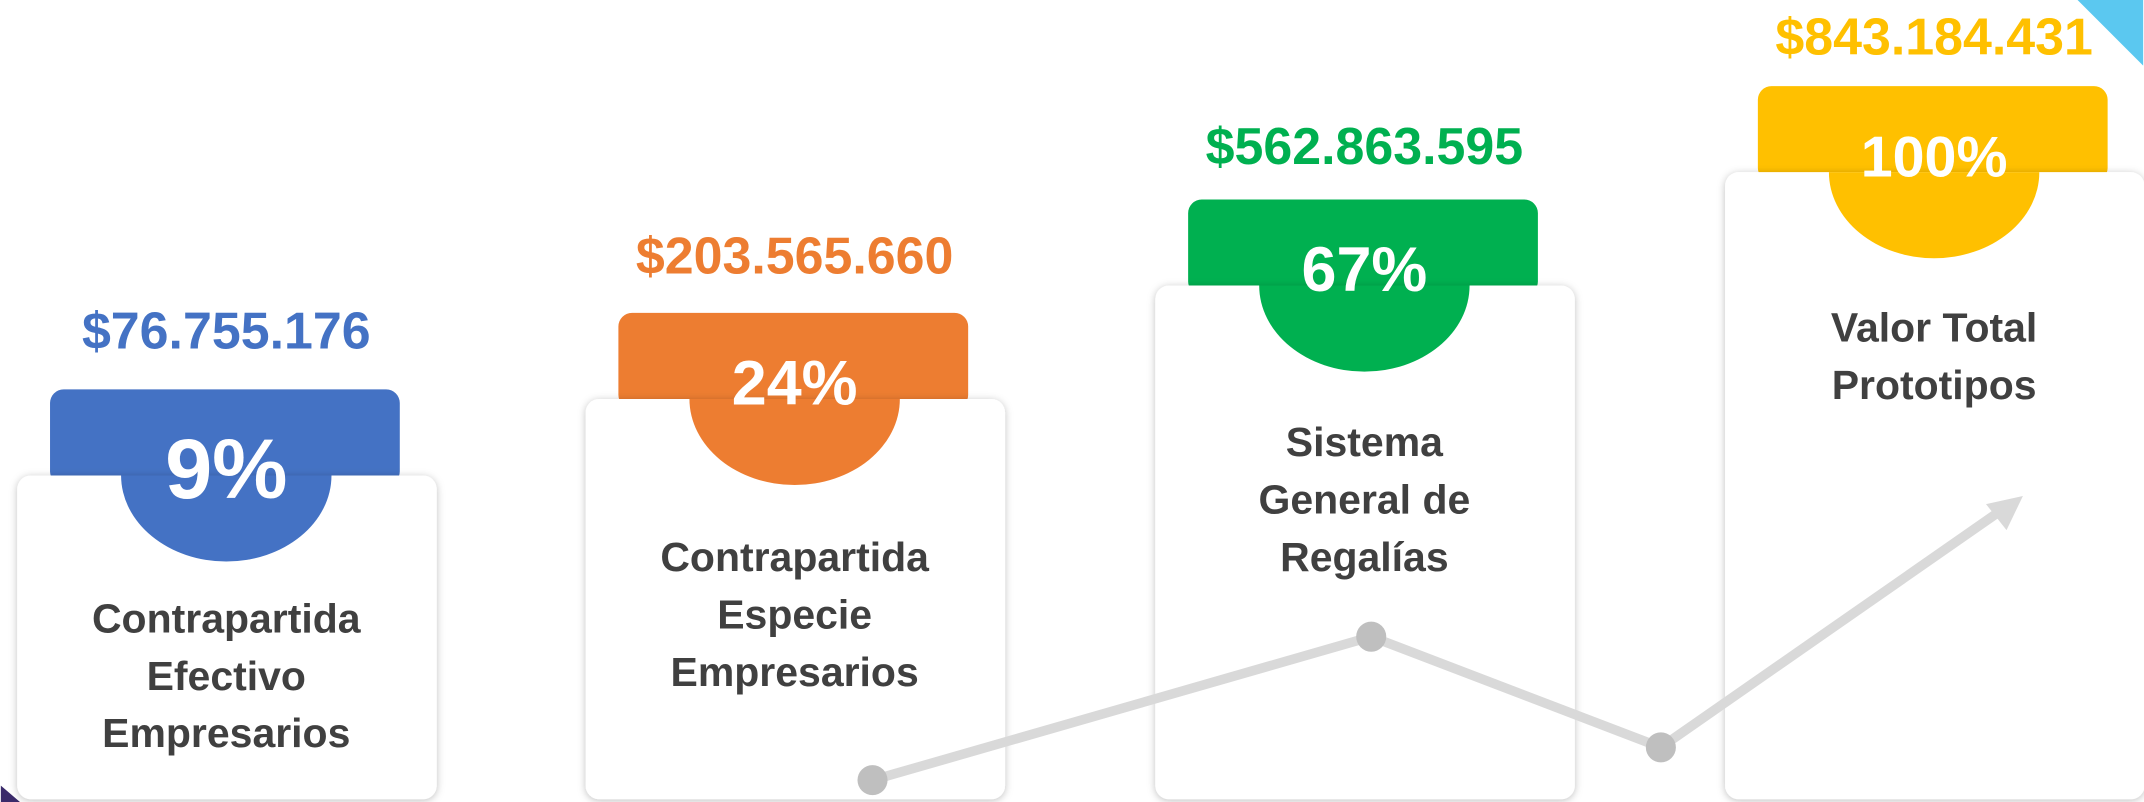 The width and height of the screenshot is (2144, 802). Describe the element at coordinates (794, 614) in the screenshot. I see `card-label: Especie` at that location.